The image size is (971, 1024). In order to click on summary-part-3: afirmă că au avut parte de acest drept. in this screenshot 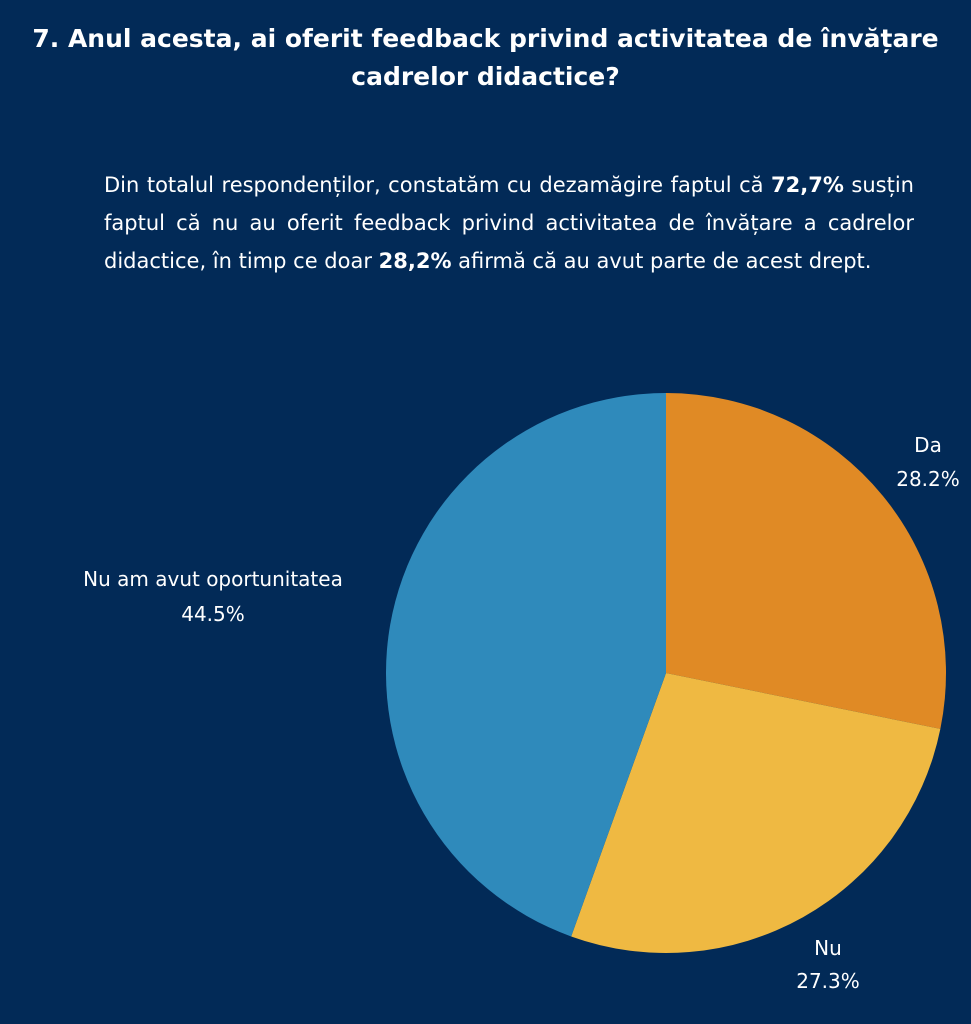, I will do `click(661, 261)`.